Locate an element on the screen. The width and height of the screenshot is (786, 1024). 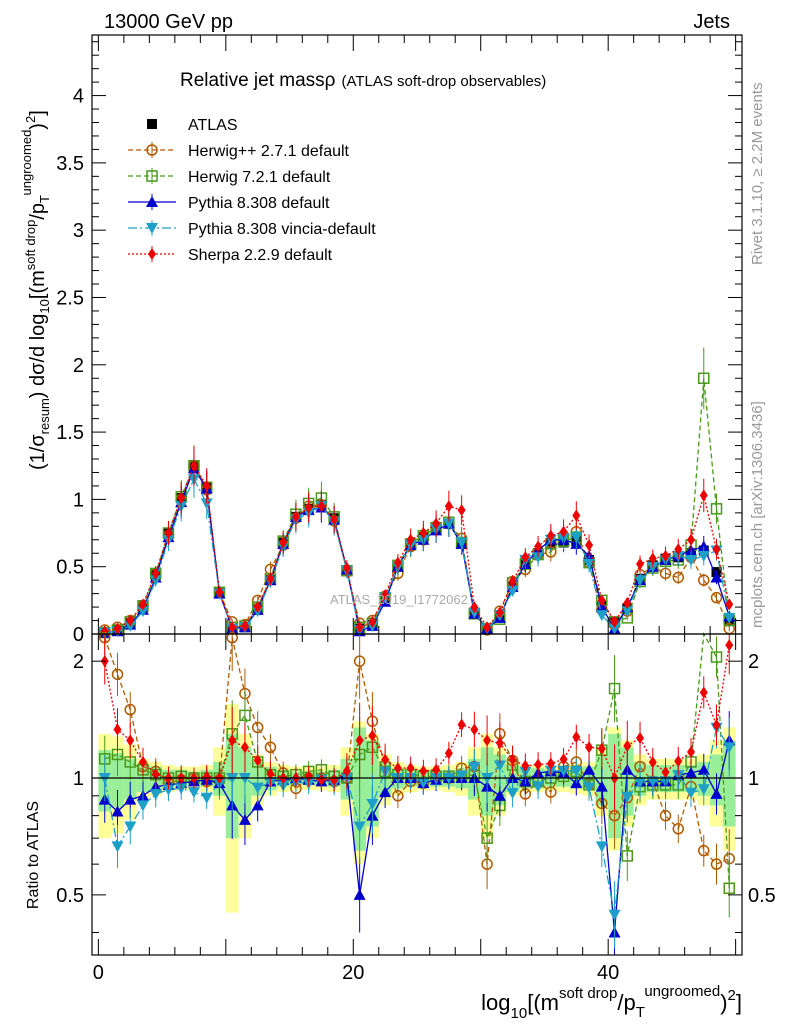
ratio-y-tick-label: 1 is located at coordinates (78, 779).